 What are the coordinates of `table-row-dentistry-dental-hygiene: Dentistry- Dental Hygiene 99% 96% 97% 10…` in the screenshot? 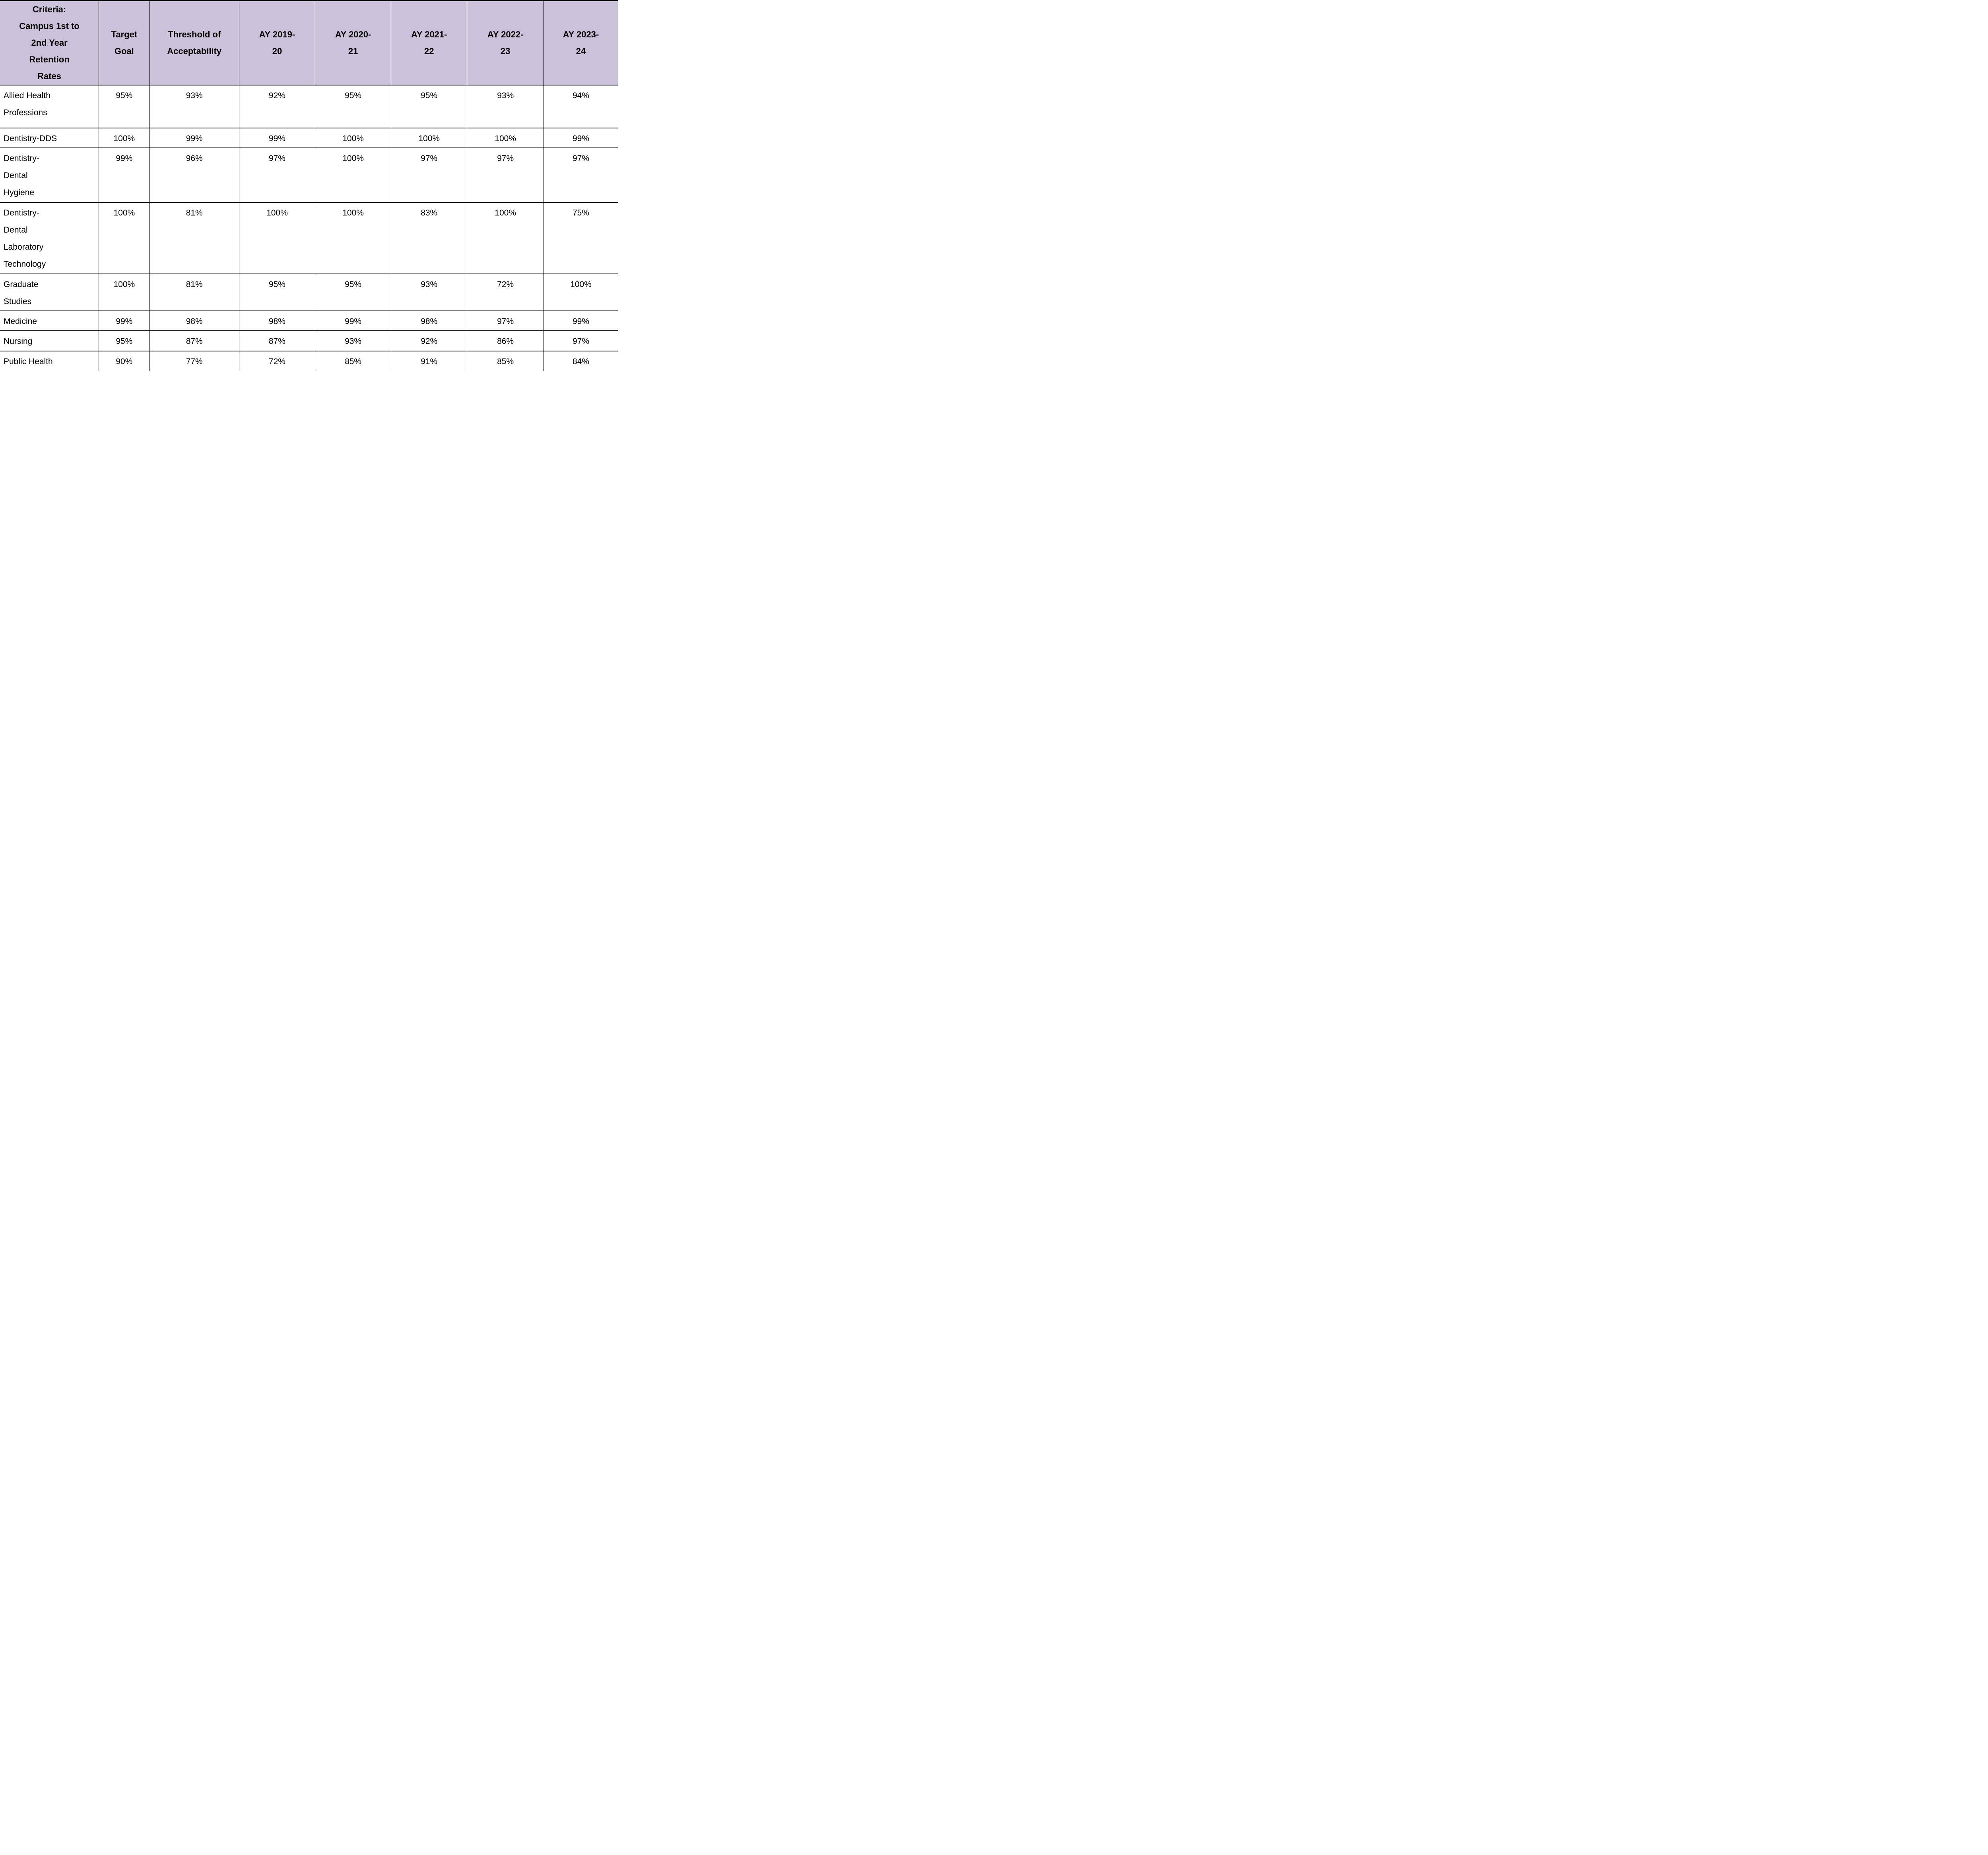 It's located at (309, 175).